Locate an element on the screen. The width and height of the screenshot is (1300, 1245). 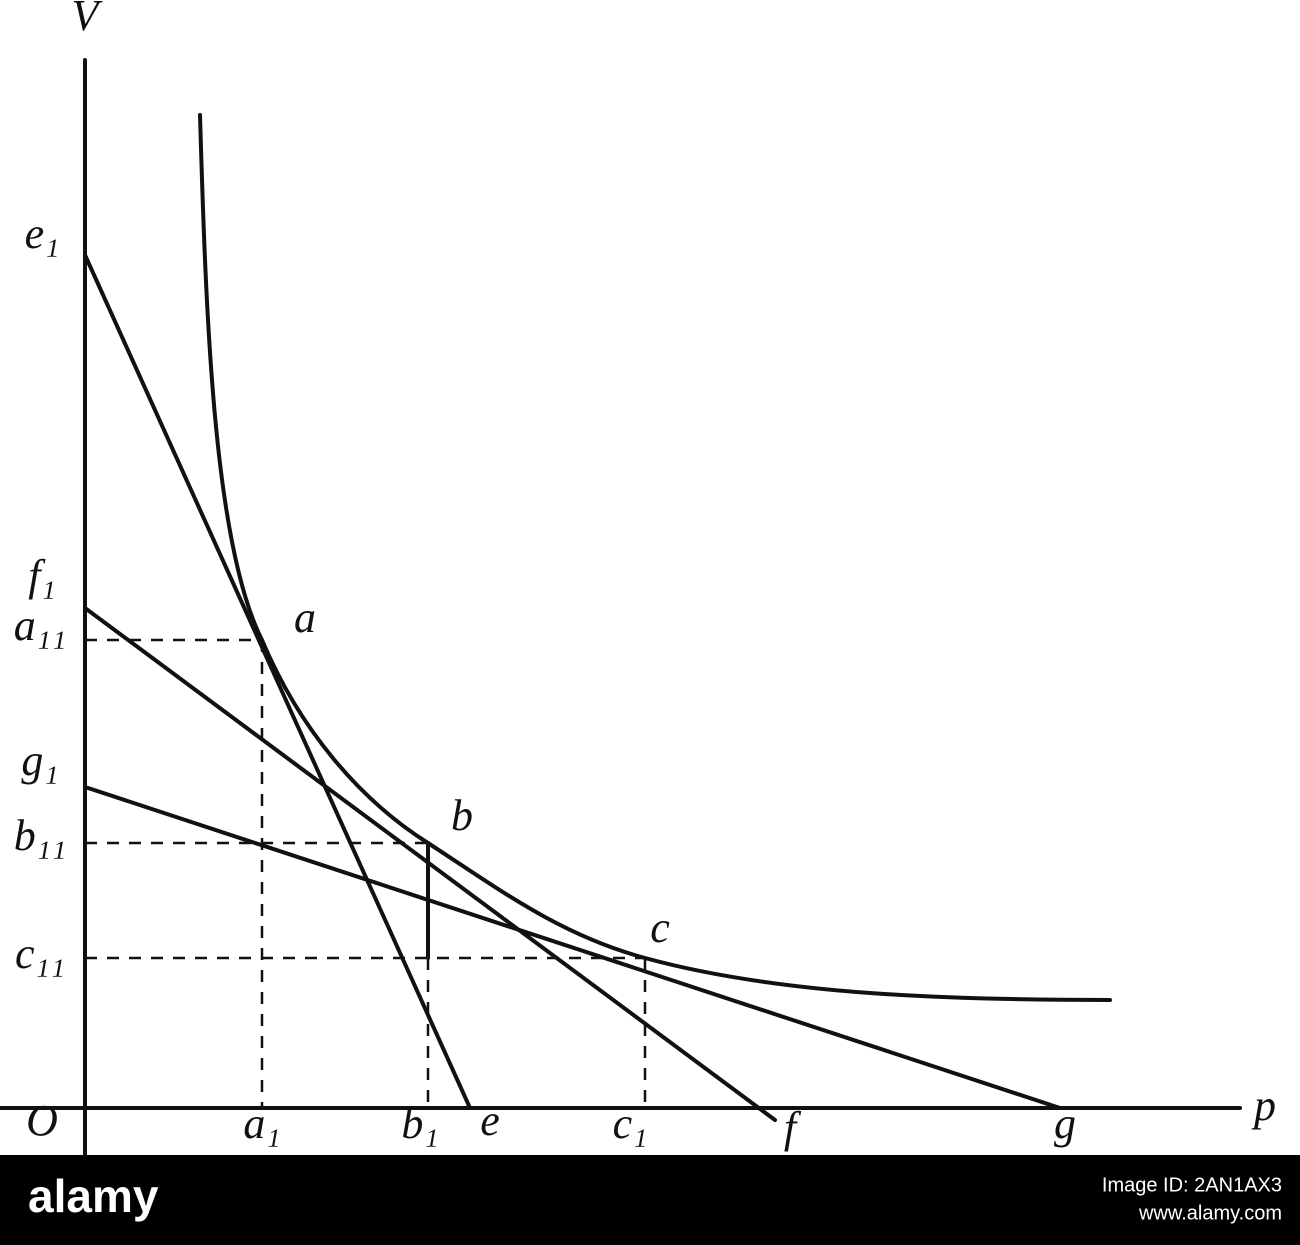
x-axis-label: p is located at coordinates (1263, 1105).